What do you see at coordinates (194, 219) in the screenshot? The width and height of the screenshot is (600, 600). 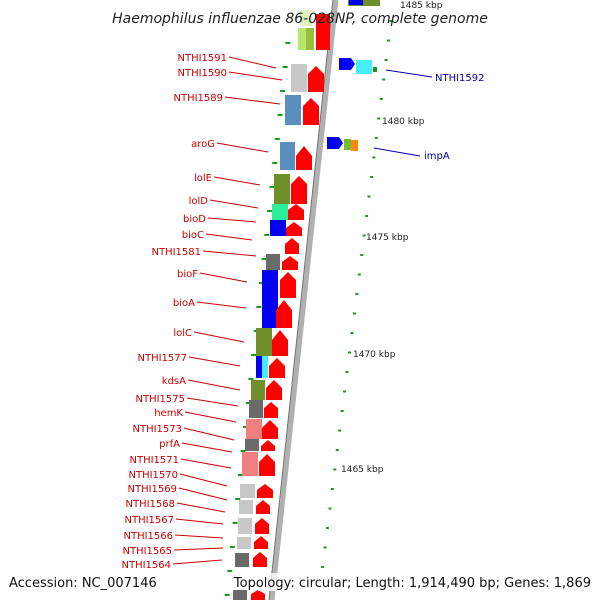 I see `gene-label-bioD: bioD` at bounding box center [194, 219].